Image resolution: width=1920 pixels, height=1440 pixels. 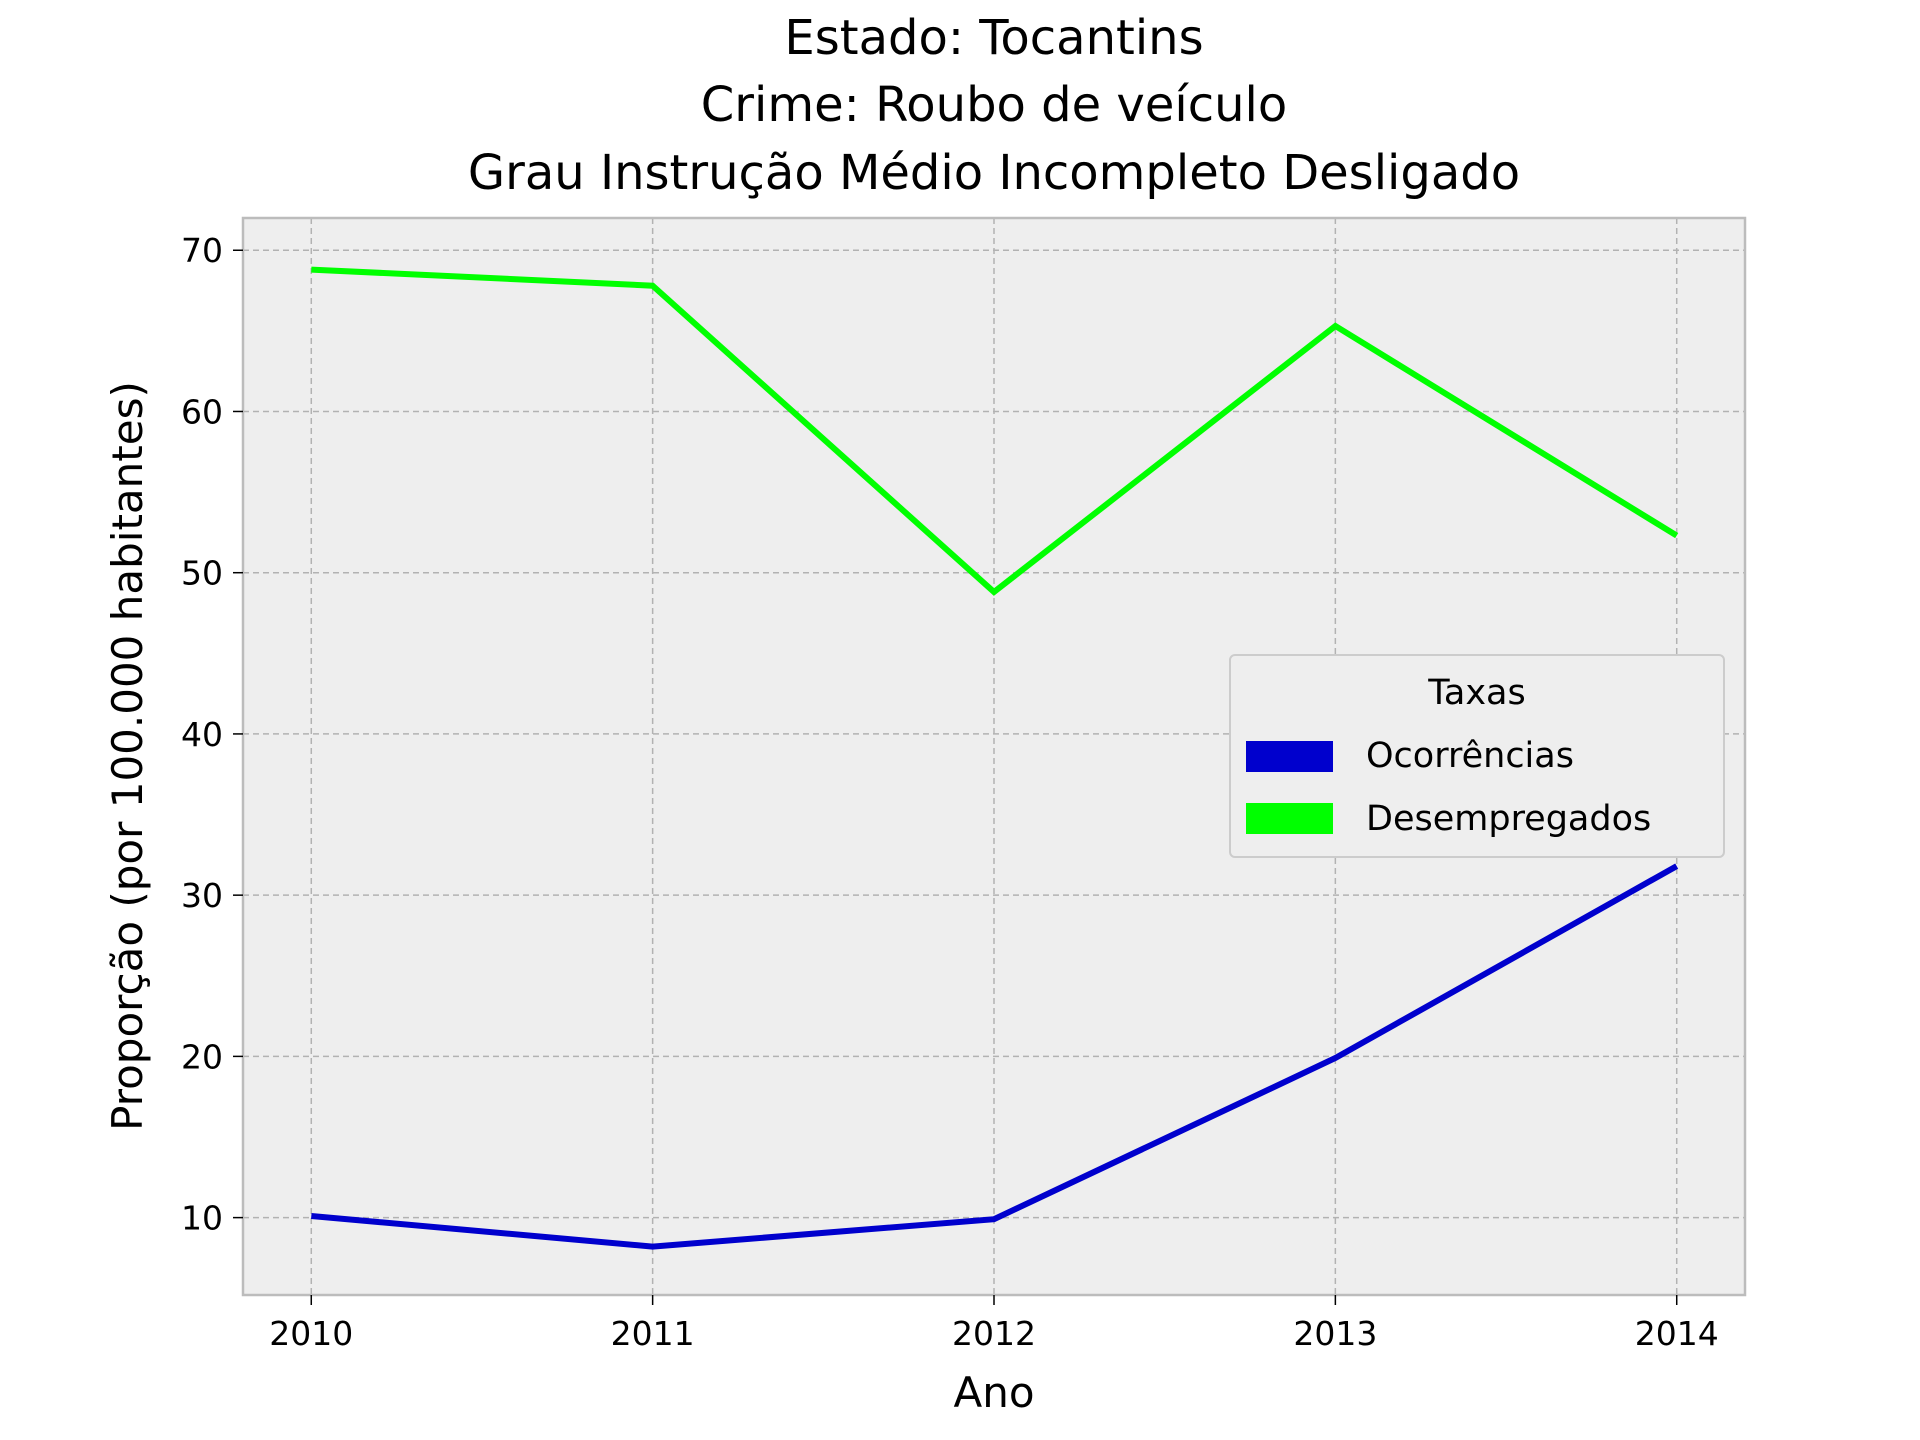 What do you see at coordinates (993, 1392) in the screenshot?
I see `x-axis-label: Ano` at bounding box center [993, 1392].